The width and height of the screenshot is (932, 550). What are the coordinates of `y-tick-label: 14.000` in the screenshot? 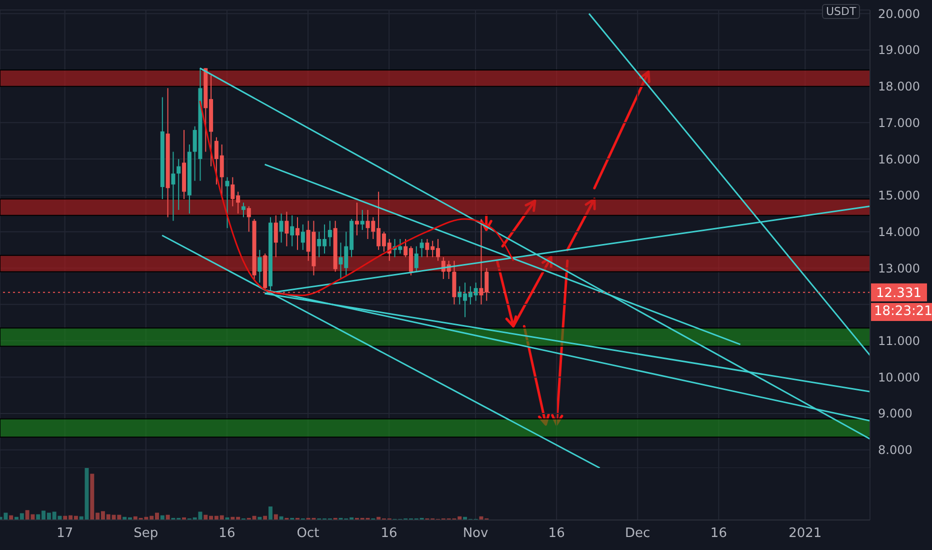 It's located at (899, 231).